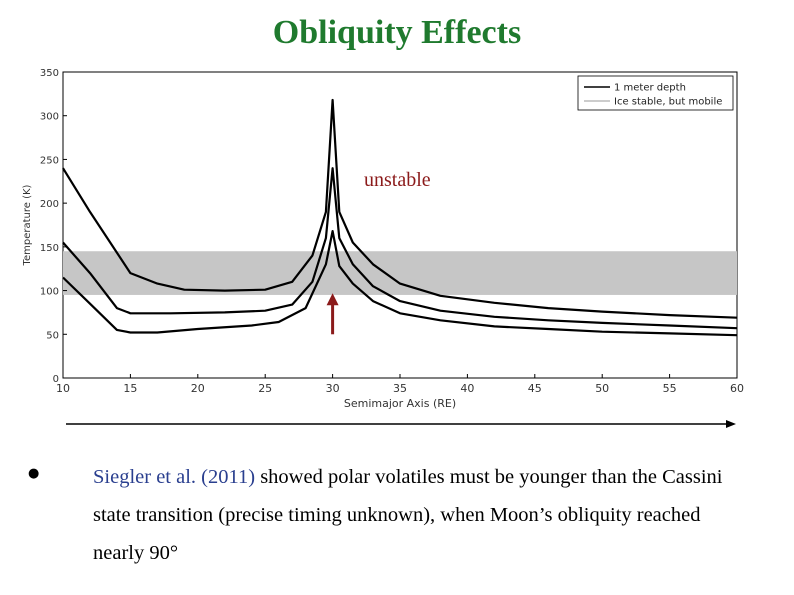  What do you see at coordinates (397, 180) in the screenshot?
I see `unstable-annotation: unstable` at bounding box center [397, 180].